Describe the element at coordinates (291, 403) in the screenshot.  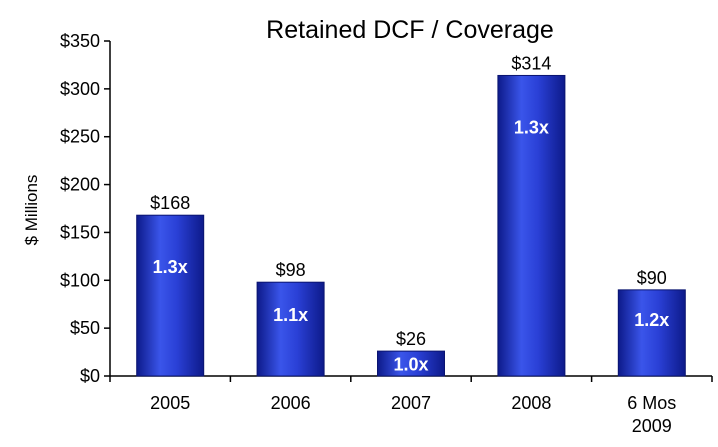
I see `x-tick-label: 2006` at that location.